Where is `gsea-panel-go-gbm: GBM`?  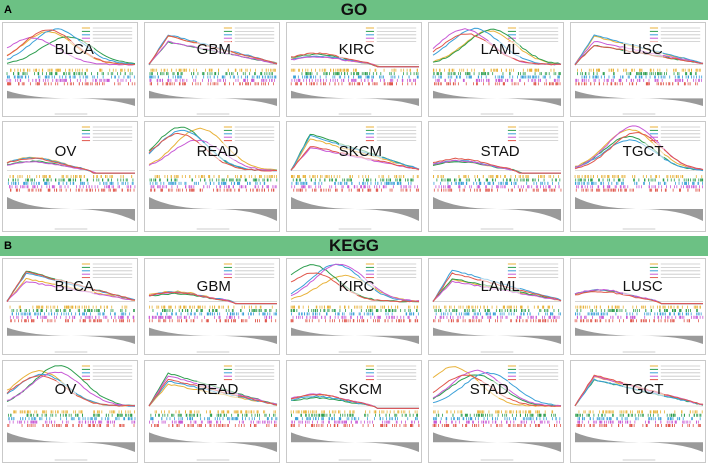 gsea-panel-go-gbm: GBM is located at coordinates (212, 69).